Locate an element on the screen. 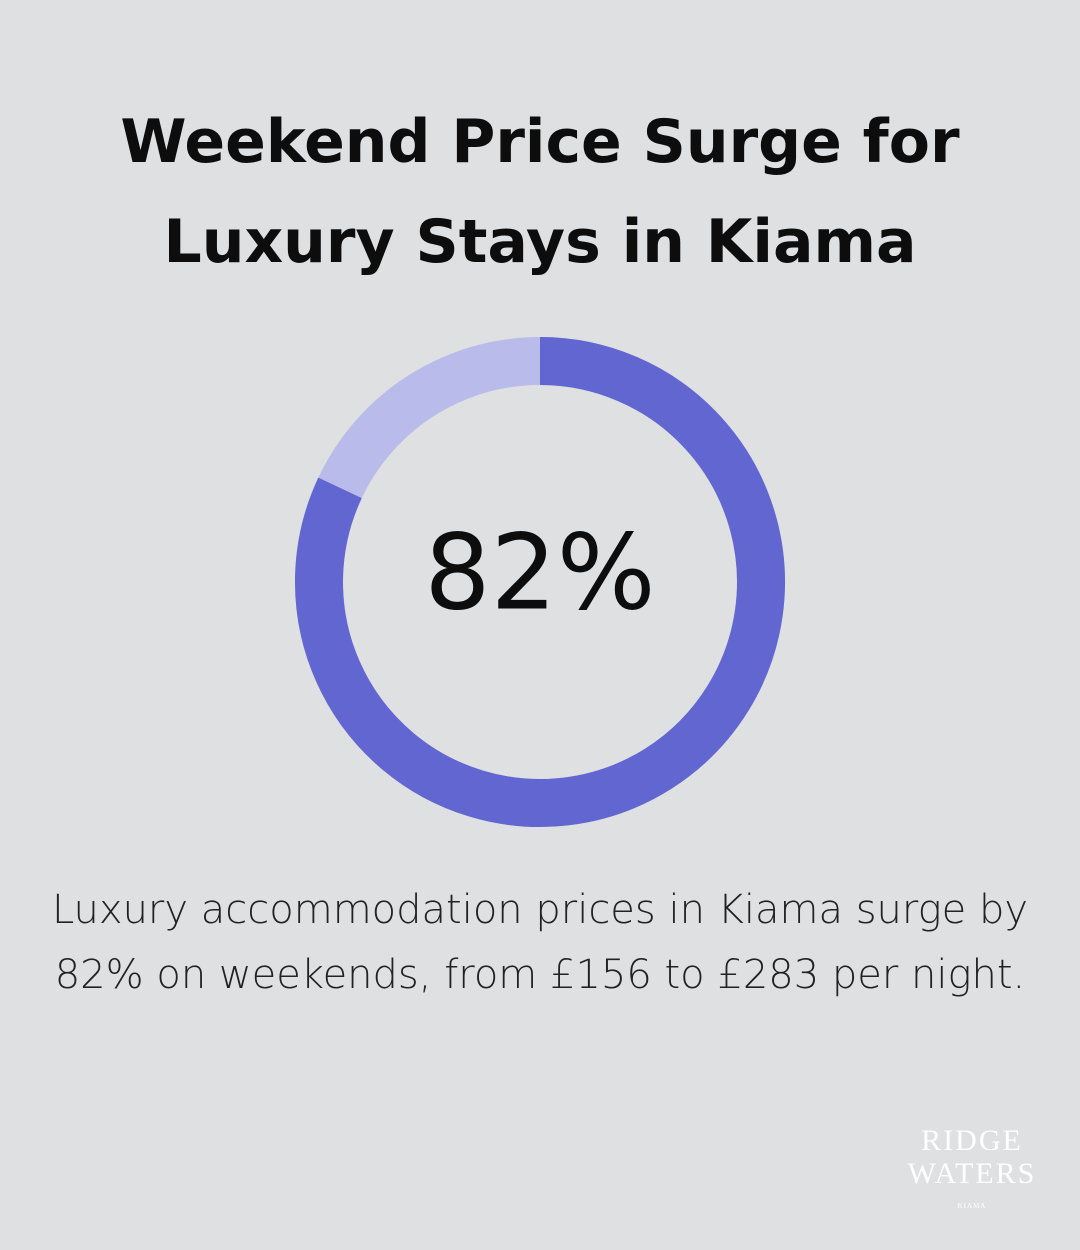 The width and height of the screenshot is (1080, 1250). logo-line: KIAMA is located at coordinates (972, 1206).